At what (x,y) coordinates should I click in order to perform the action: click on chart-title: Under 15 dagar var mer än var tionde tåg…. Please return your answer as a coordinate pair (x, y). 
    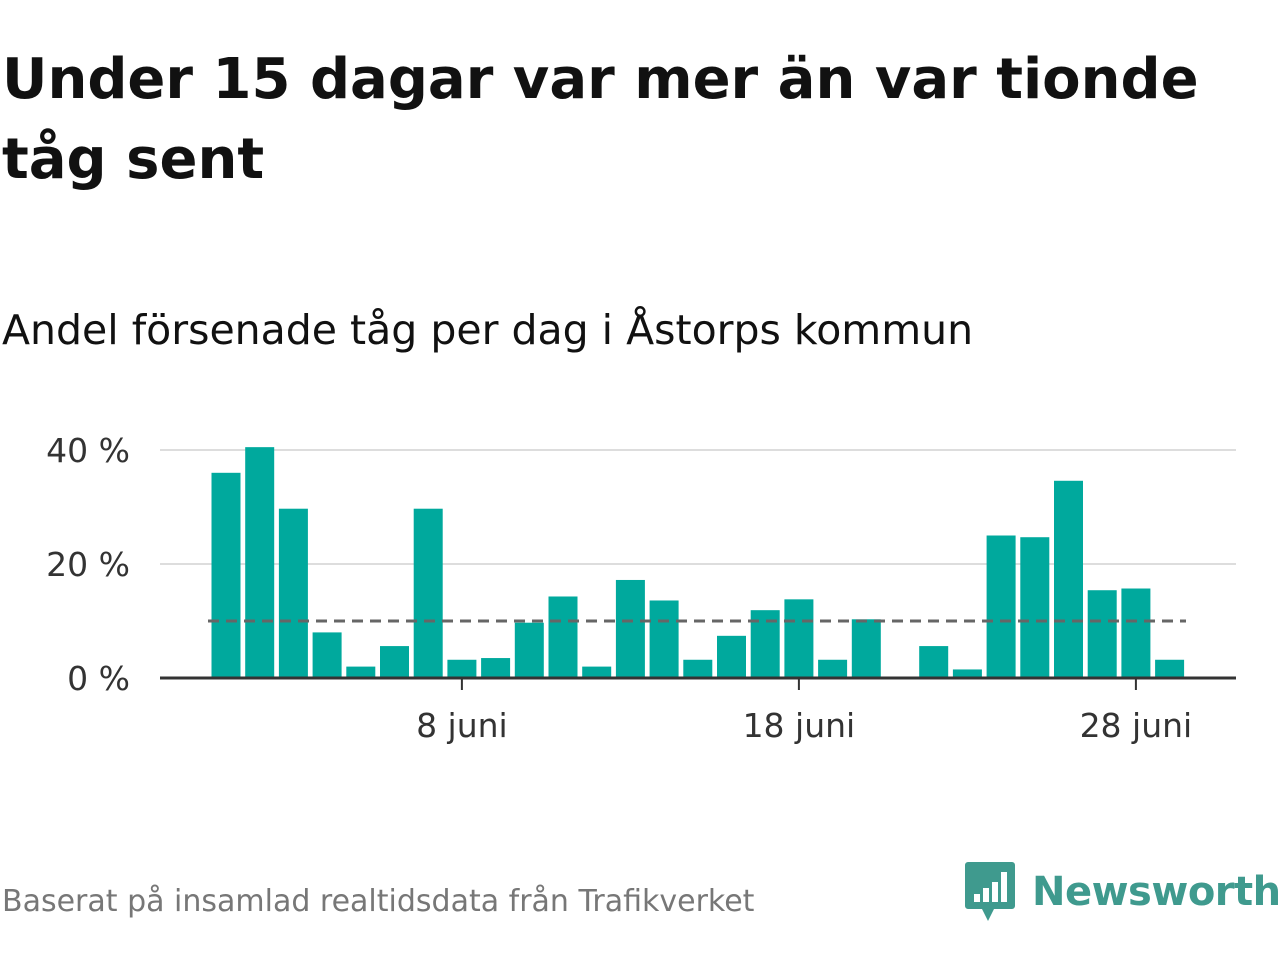
    Looking at the image, I should click on (600, 119).